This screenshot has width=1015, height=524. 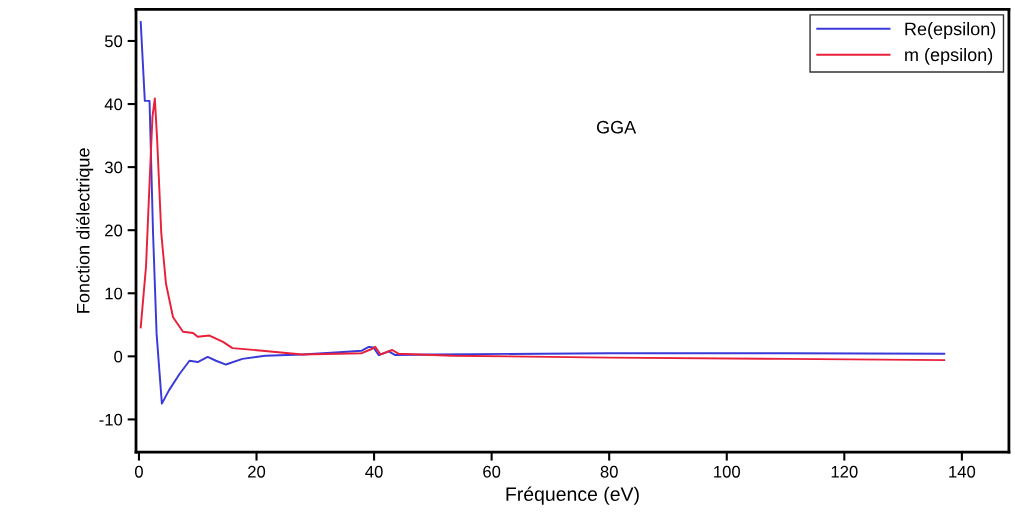 What do you see at coordinates (114, 293) in the screenshot?
I see `y-tick-label: 10` at bounding box center [114, 293].